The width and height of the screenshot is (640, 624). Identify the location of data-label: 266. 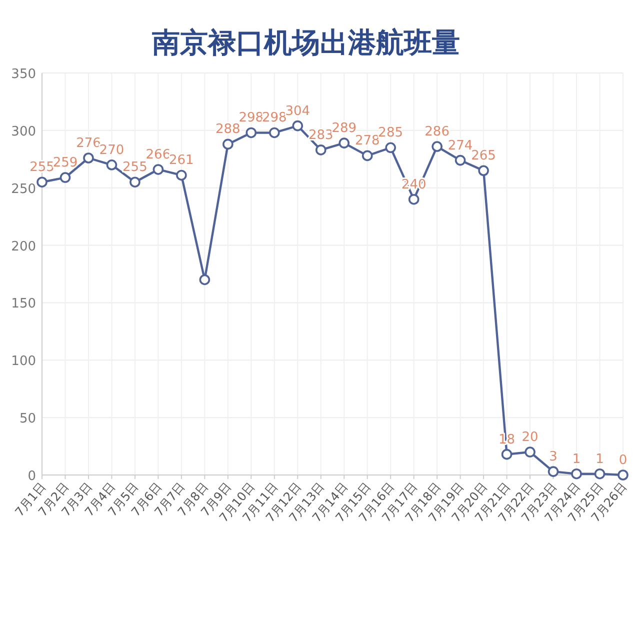
(158, 154).